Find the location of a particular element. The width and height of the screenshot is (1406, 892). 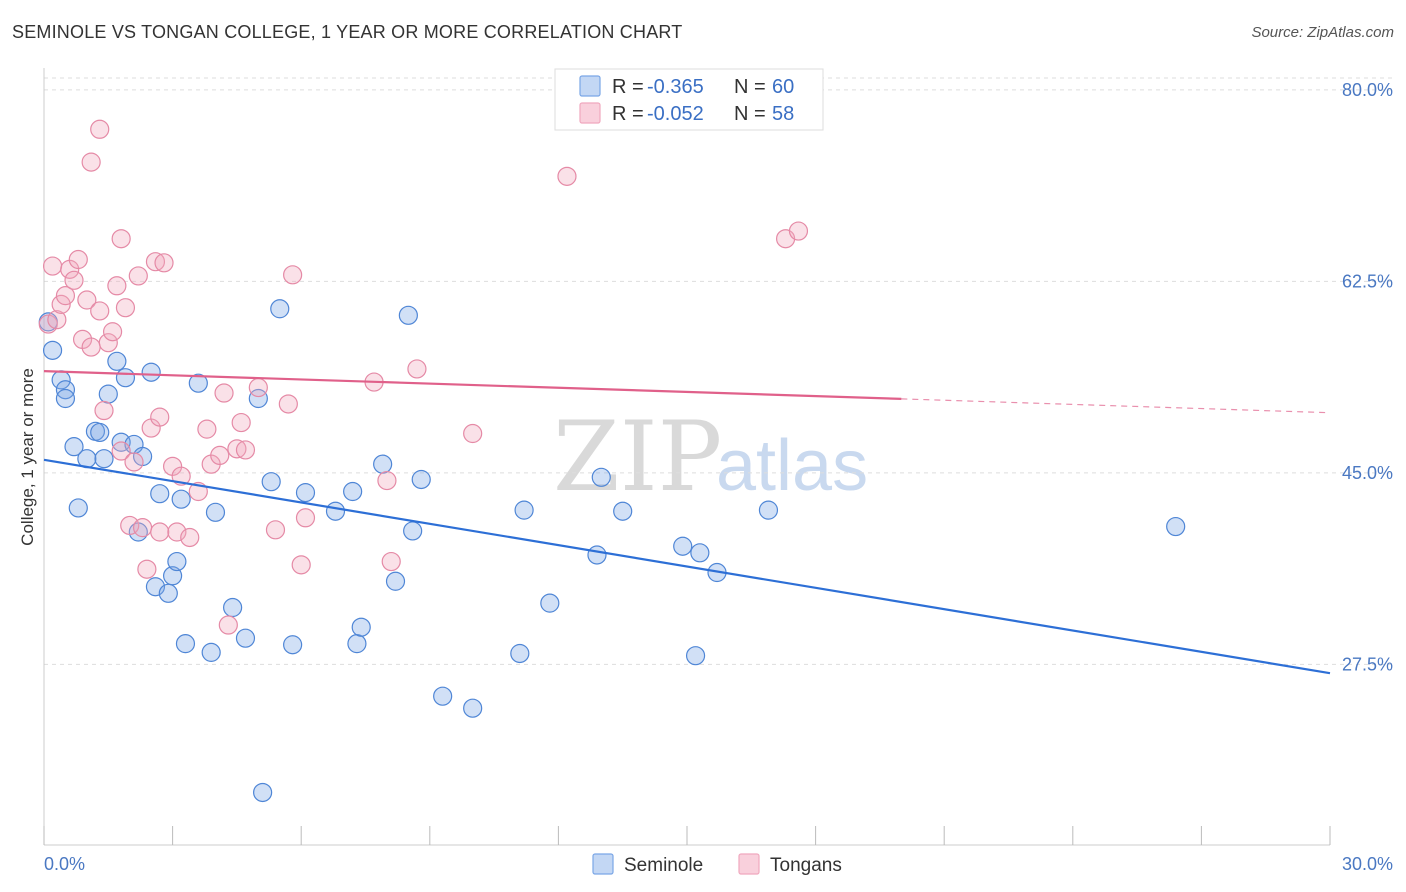

bottom-legend-label-tongans: Tongans is located at coordinates (806, 865).